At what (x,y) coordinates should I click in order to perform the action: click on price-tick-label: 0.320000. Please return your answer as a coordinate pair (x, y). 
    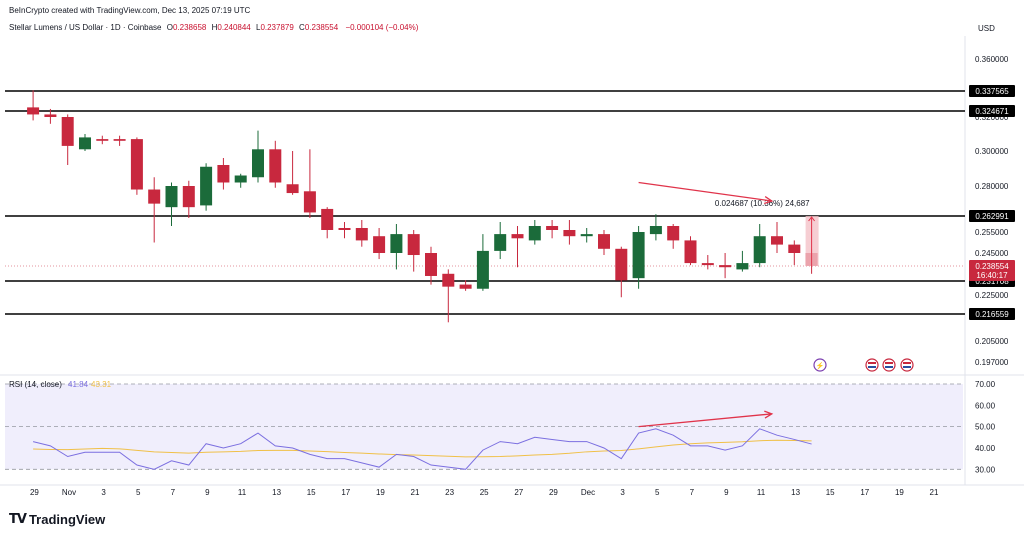
    Looking at the image, I should click on (992, 117).